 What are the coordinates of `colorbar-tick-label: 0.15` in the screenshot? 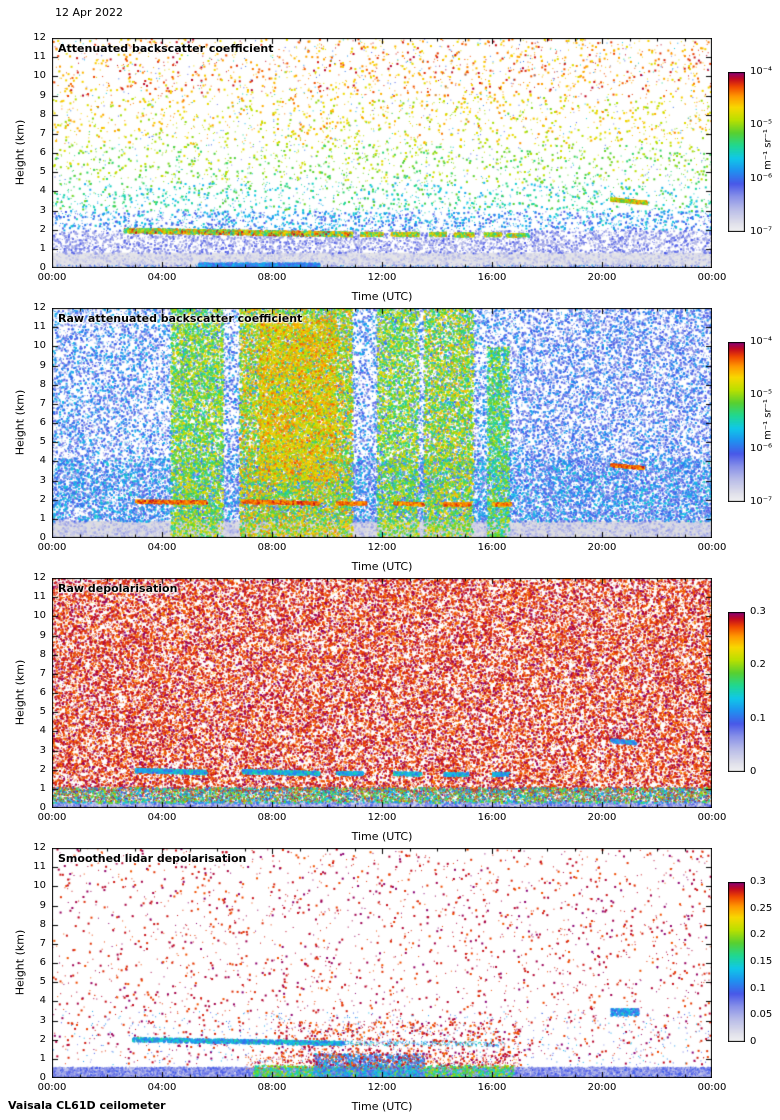 It's located at (761, 961).